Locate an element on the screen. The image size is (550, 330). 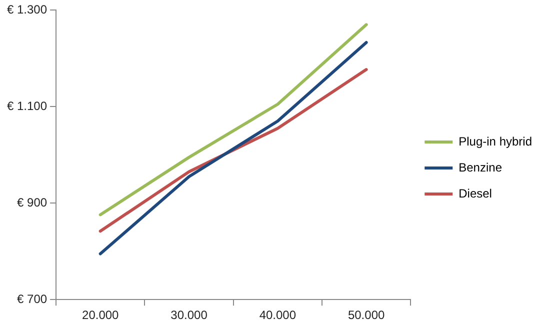
y-tick-label: € 700 is located at coordinates (32, 299).